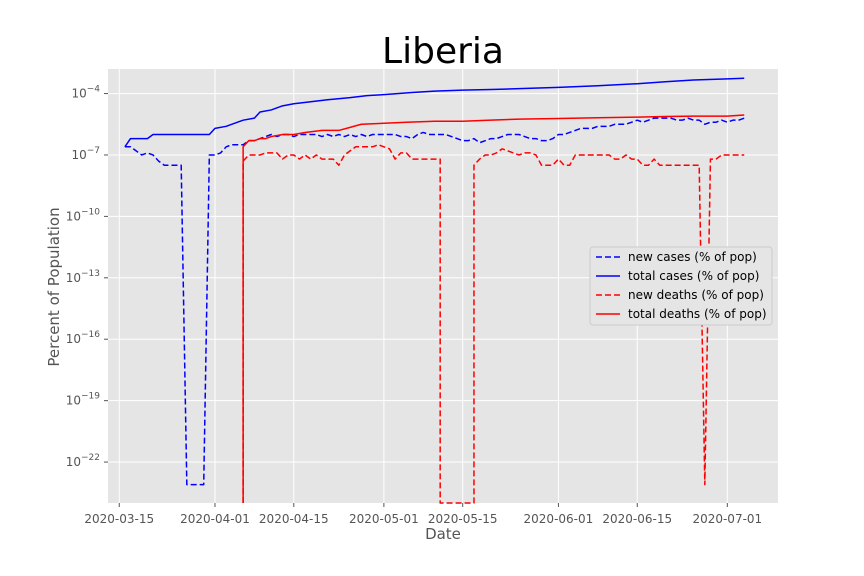  What do you see at coordinates (83, 400) in the screenshot?
I see `y-tick-label: 10⁻¹⁹` at bounding box center [83, 400].